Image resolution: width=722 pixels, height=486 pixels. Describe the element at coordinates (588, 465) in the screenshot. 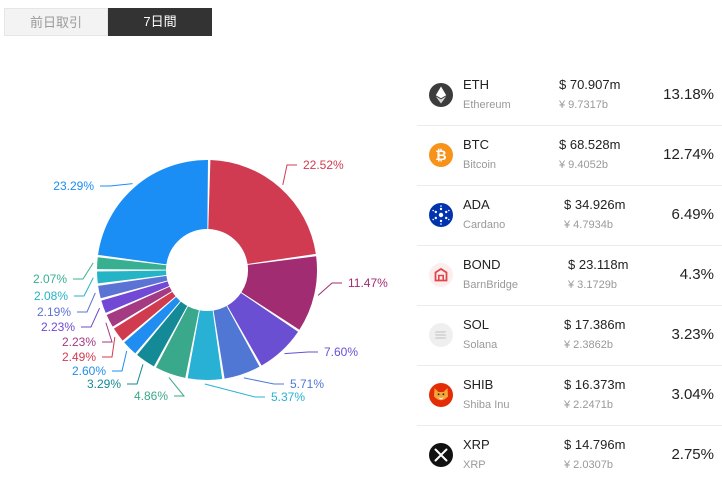

I see `jpy-volume: ¥ 2.0307b` at that location.